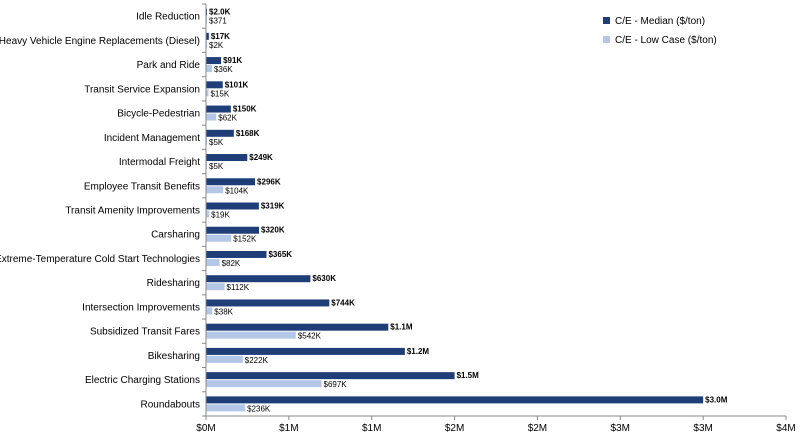 Image resolution: width=800 pixels, height=434 pixels. What do you see at coordinates (305, 351) in the screenshot?
I see `bar-median-bikesharing` at bounding box center [305, 351].